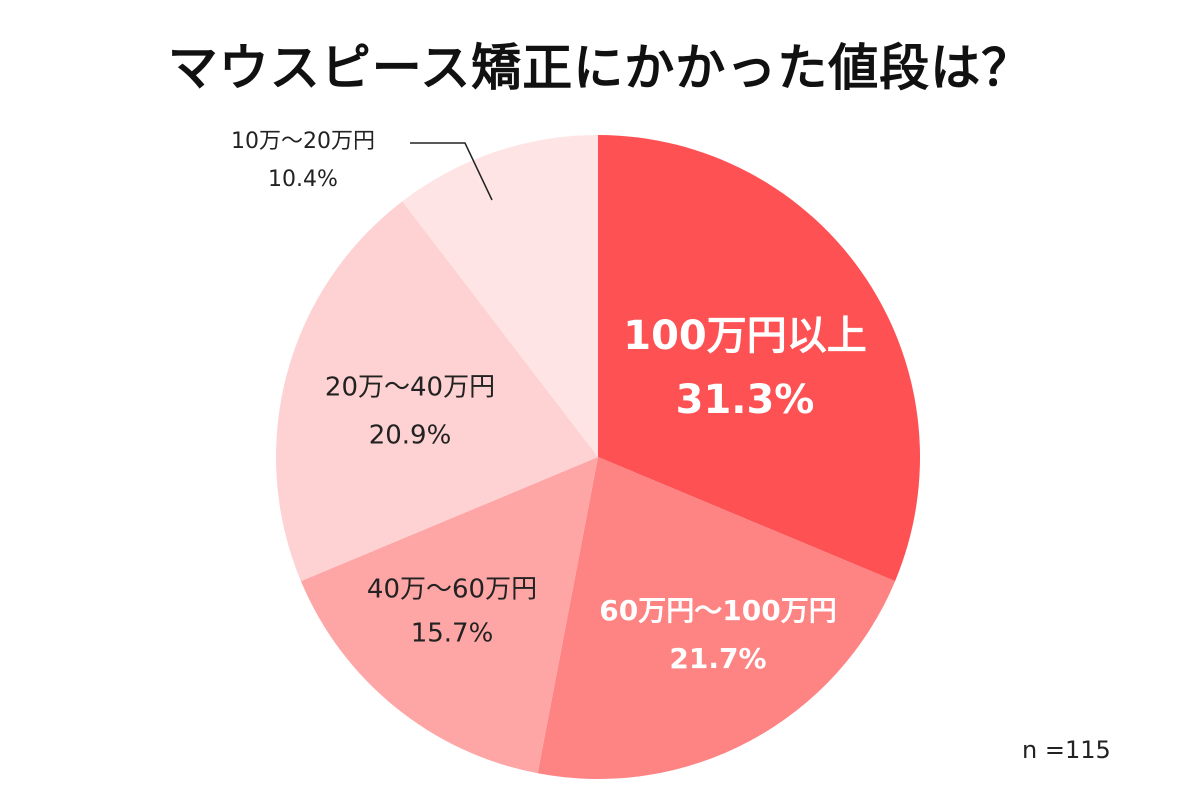  What do you see at coordinates (452, 634) in the screenshot?
I see `slice-value-label: 15.7%` at bounding box center [452, 634].